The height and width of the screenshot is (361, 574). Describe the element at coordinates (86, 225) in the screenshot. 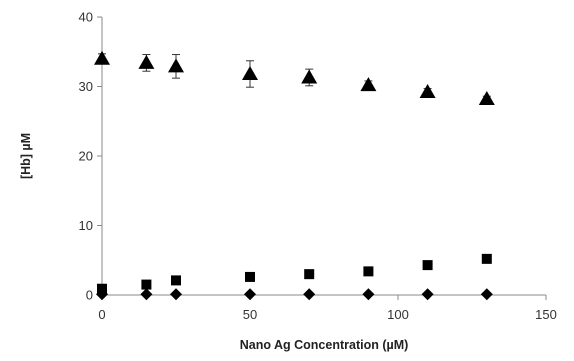

I see `y-tick-label: 10` at that location.